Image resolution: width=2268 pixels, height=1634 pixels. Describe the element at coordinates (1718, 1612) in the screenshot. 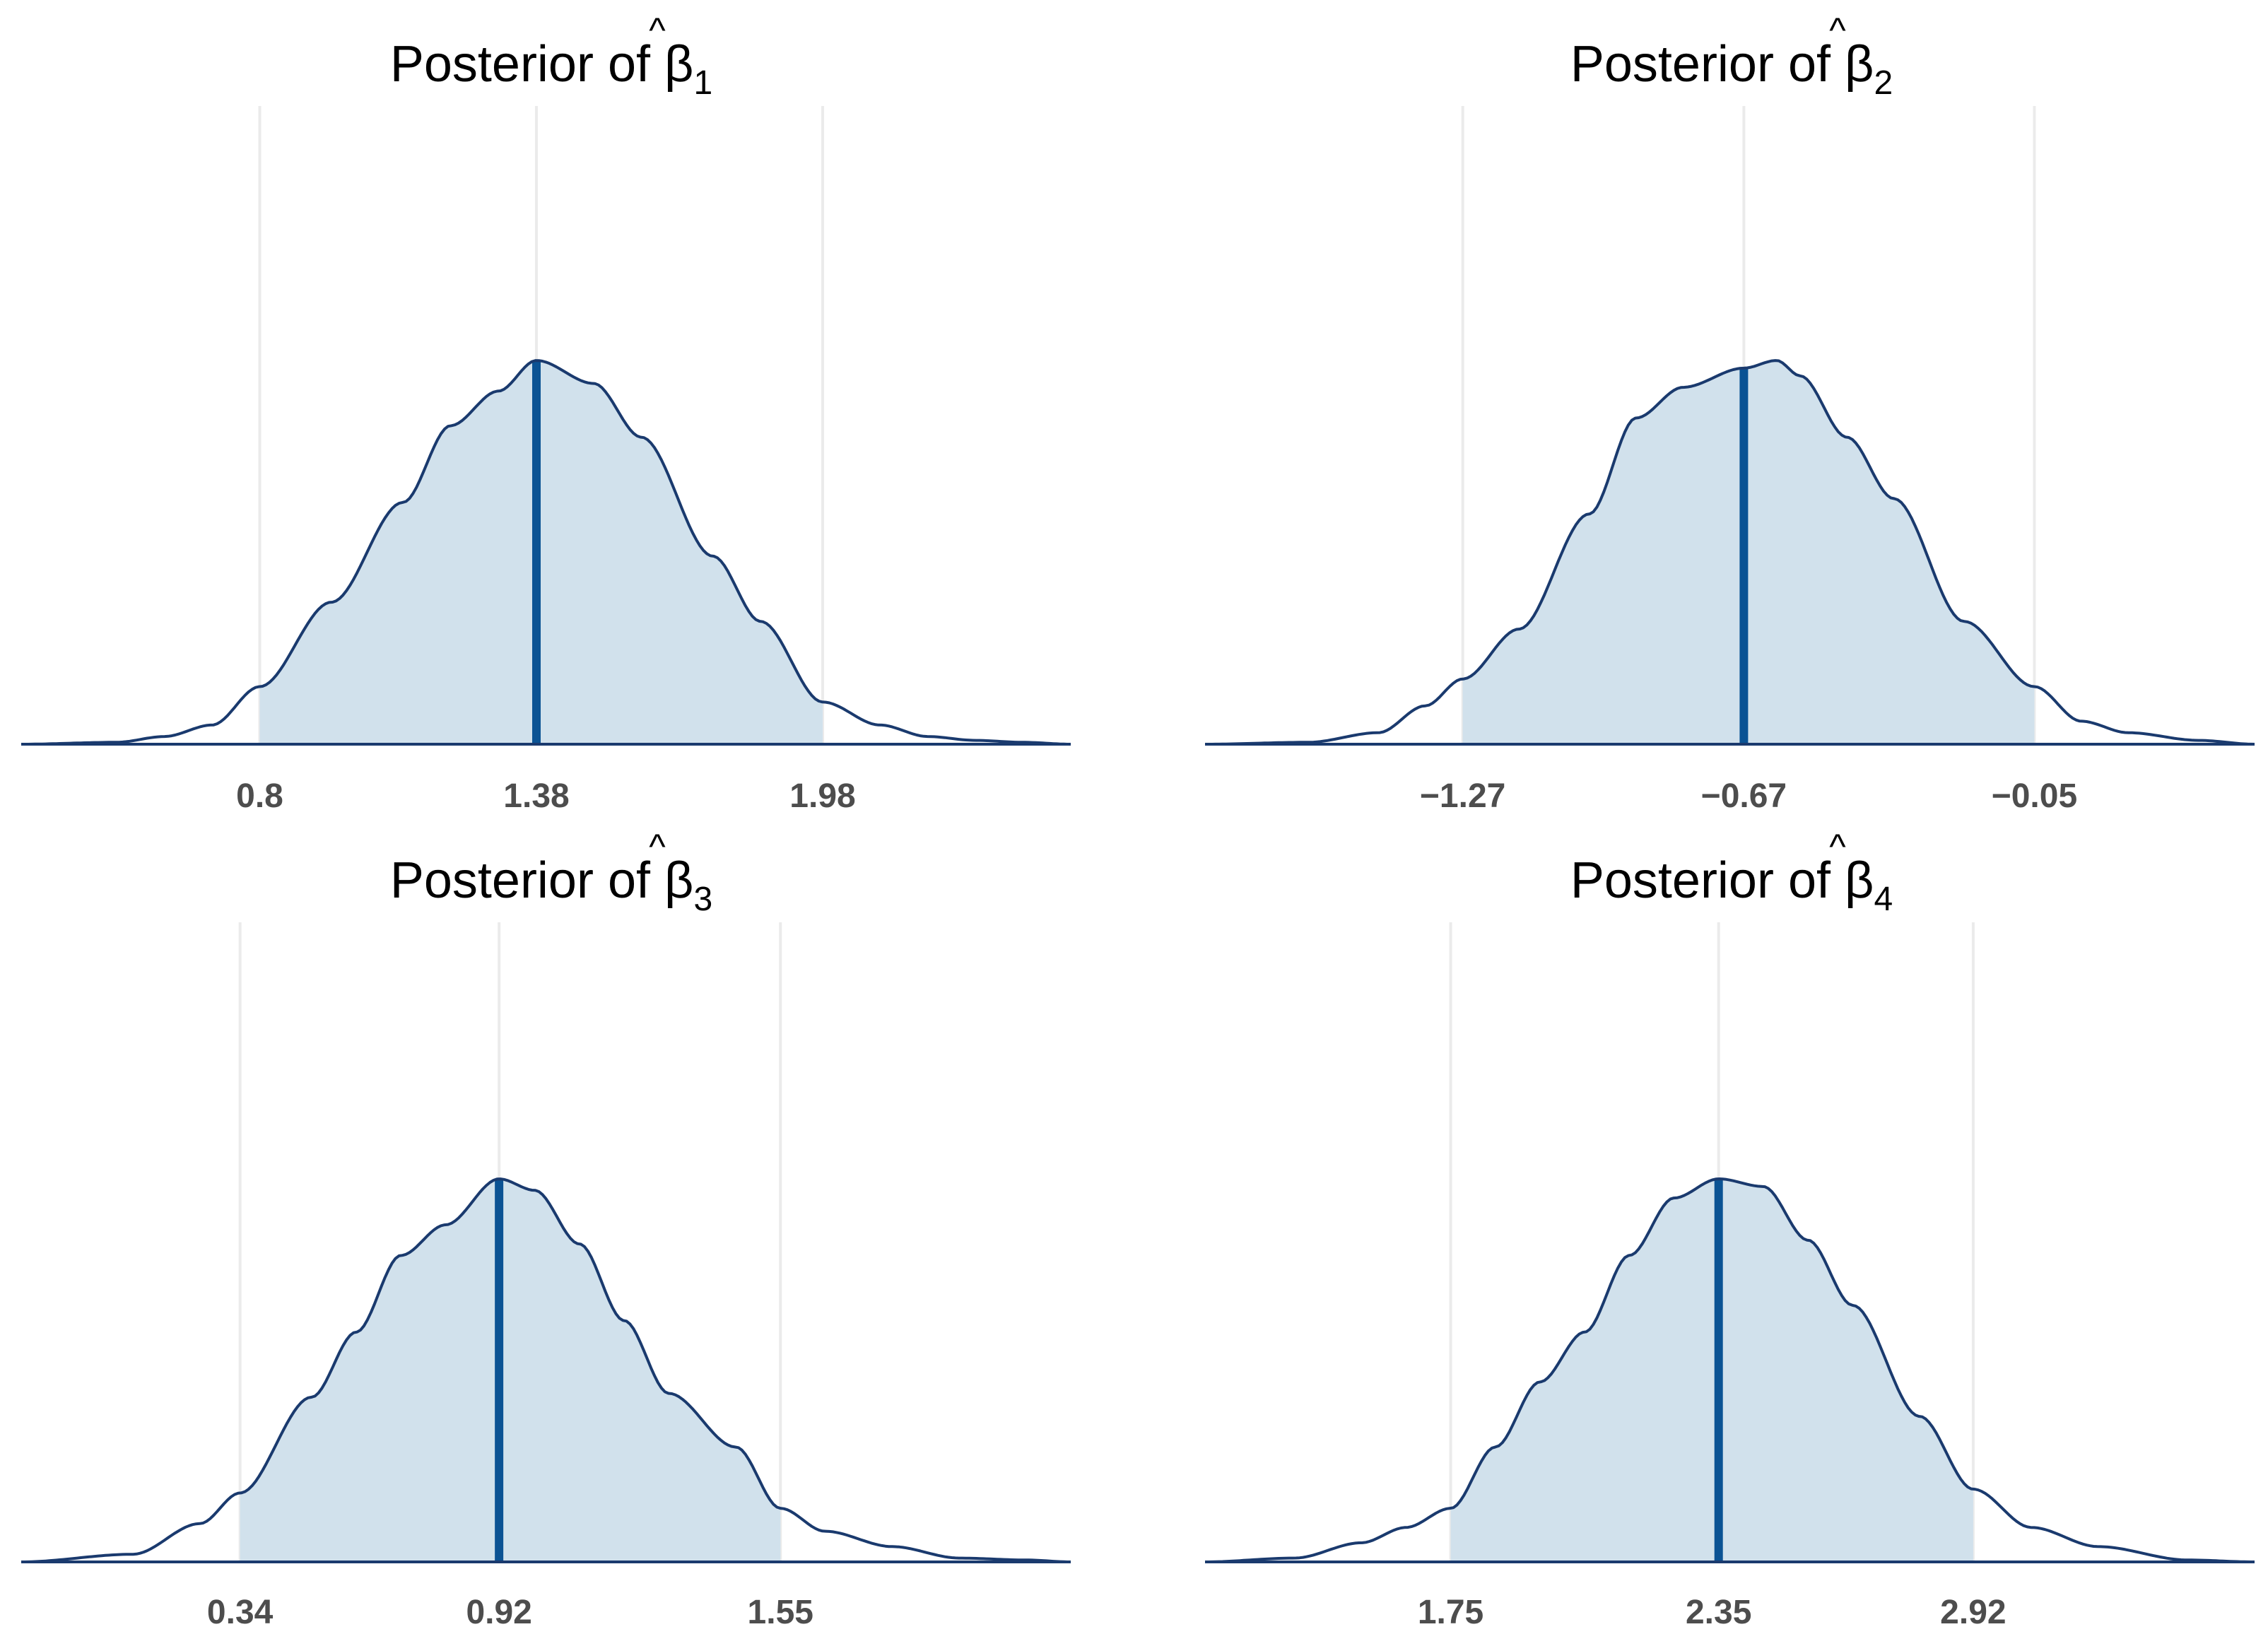

I see `x-tick-label: 2.35` at that location.